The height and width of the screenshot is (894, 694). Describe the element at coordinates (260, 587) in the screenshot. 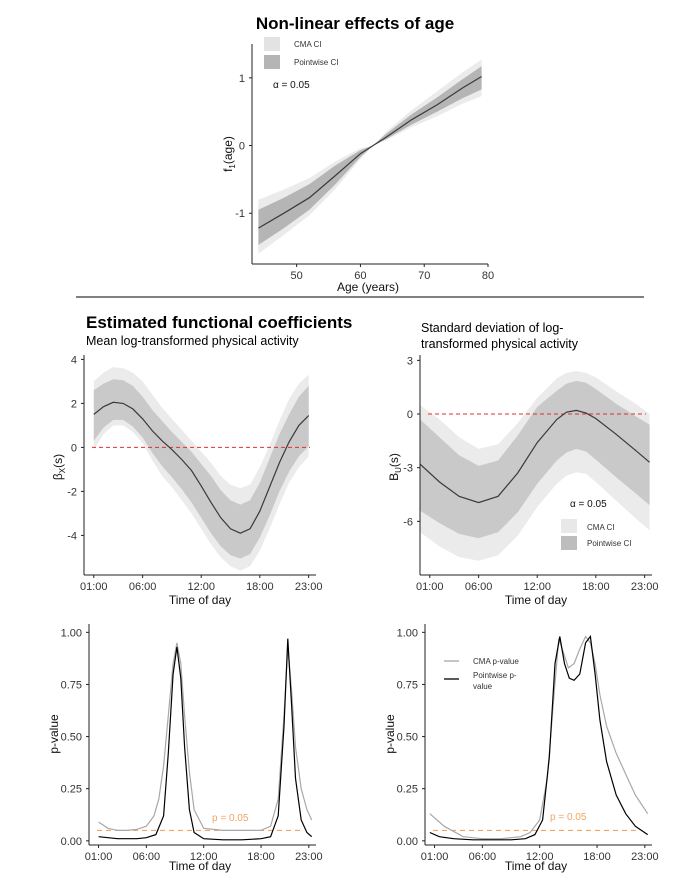

I see `beta-xtick-label: 18:00` at that location.